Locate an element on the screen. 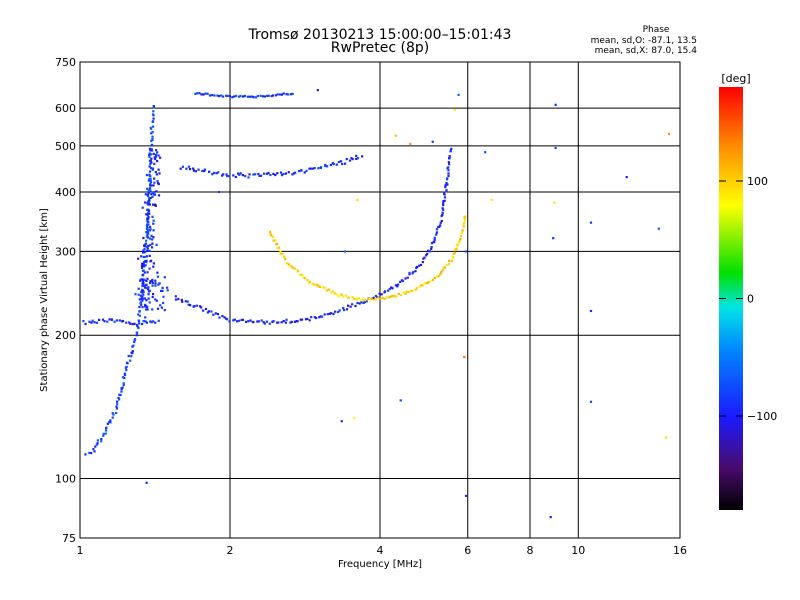 This screenshot has width=800, height=600. x-tick-label: 4 is located at coordinates (380, 550).